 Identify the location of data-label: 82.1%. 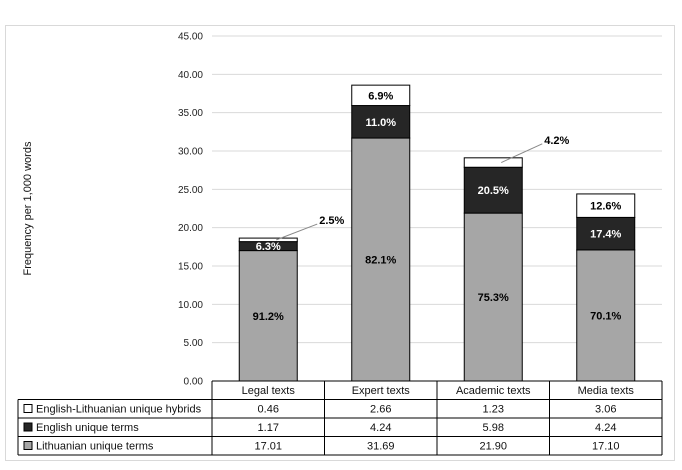
(380, 261).